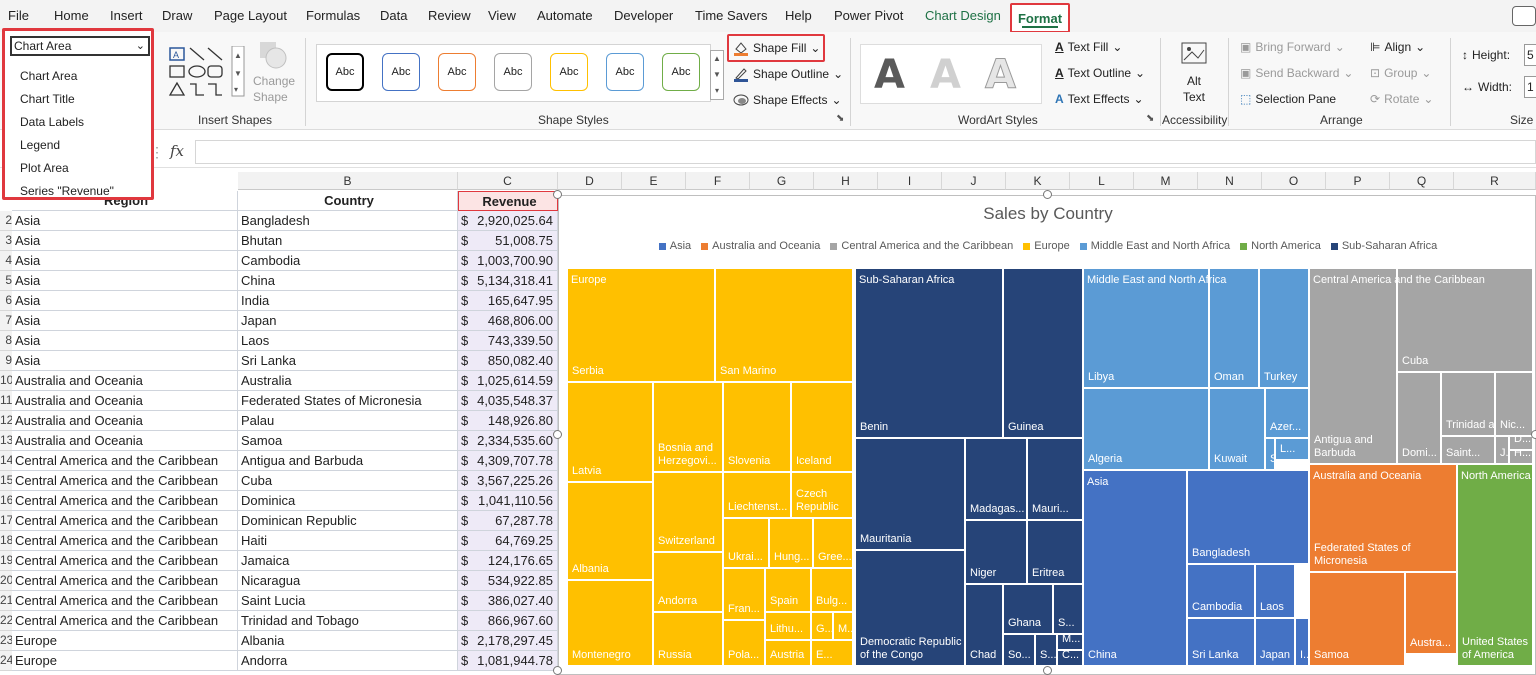  What do you see at coordinates (508, 421) in the screenshot?
I see `cell-revenue: $148,926.80` at bounding box center [508, 421].